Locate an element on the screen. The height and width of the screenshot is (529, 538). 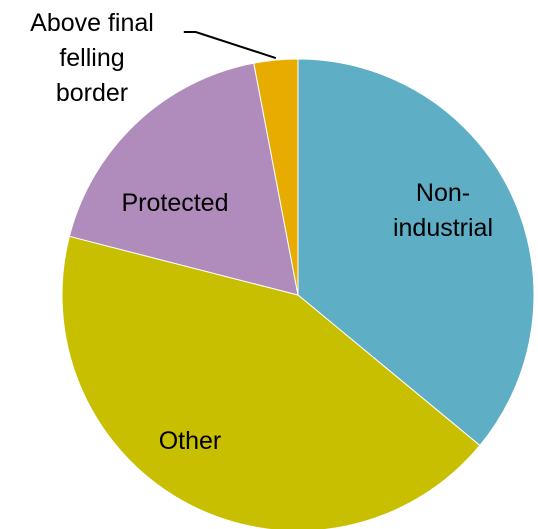
callout-line is located at coordinates (230, 45).